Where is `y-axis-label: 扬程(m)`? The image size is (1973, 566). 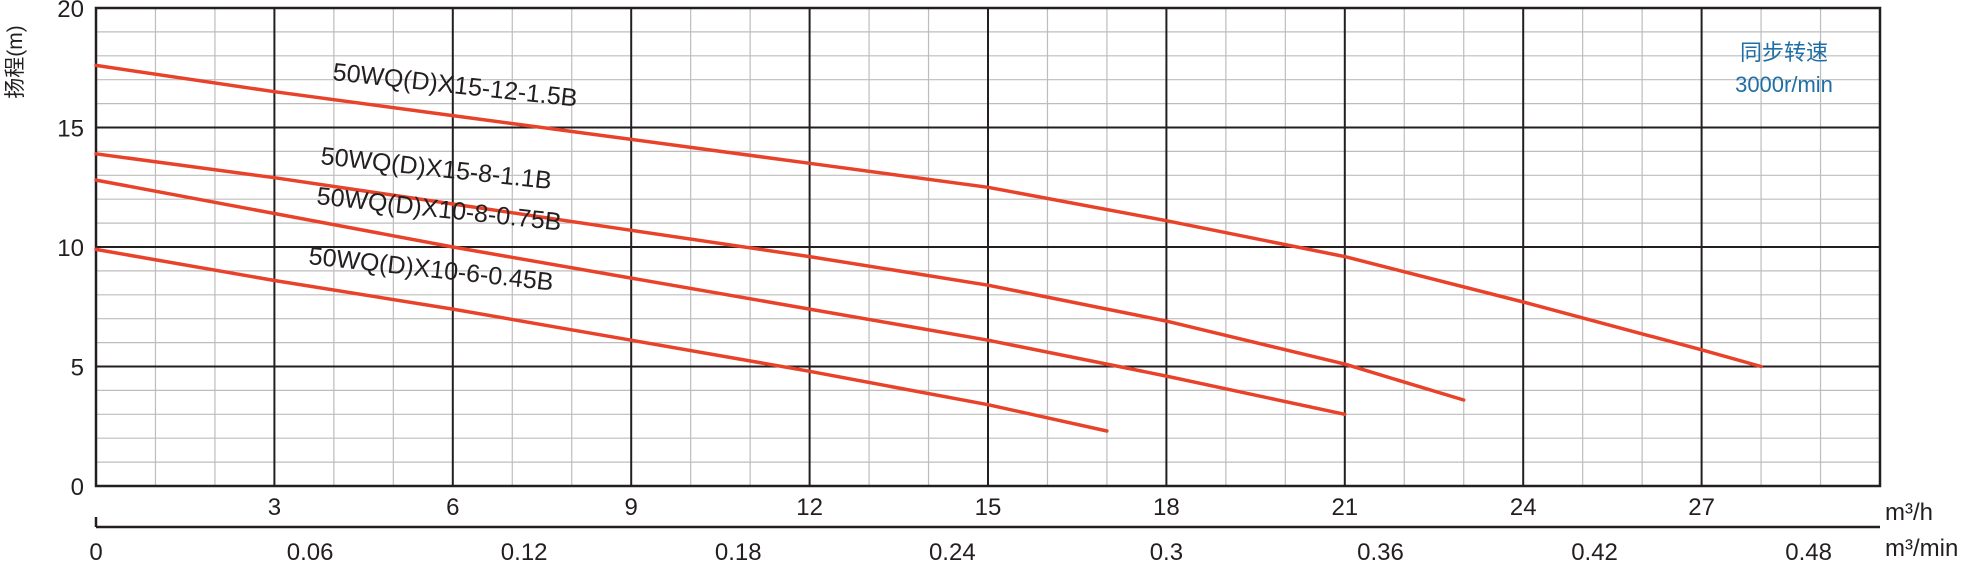
y-axis-label: 扬程(m) is located at coordinates (15, 61).